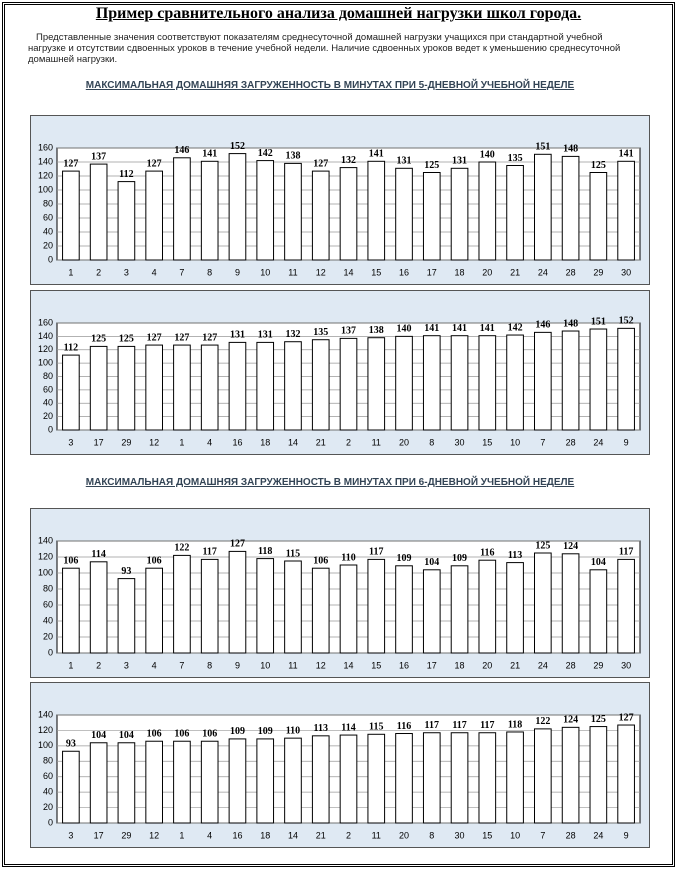  Describe the element at coordinates (292, 665) in the screenshot. I see `x-tick-label: 11` at that location.